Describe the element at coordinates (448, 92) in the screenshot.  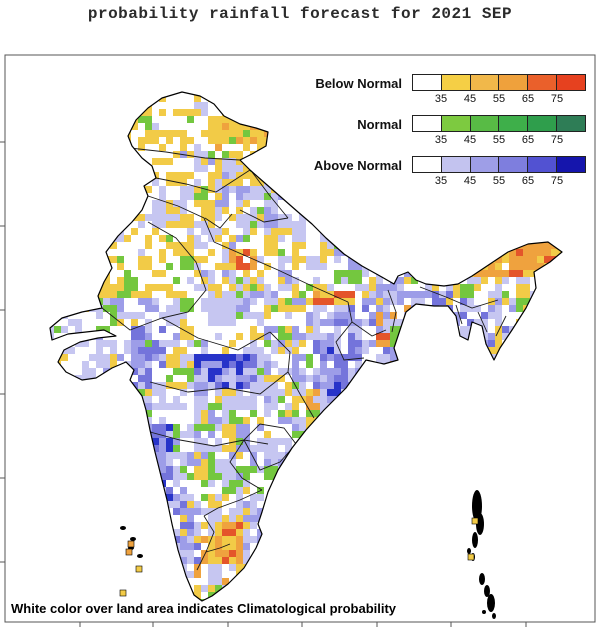
I see `legend-row: Below Normal 35 45 55 65 75` at that location.